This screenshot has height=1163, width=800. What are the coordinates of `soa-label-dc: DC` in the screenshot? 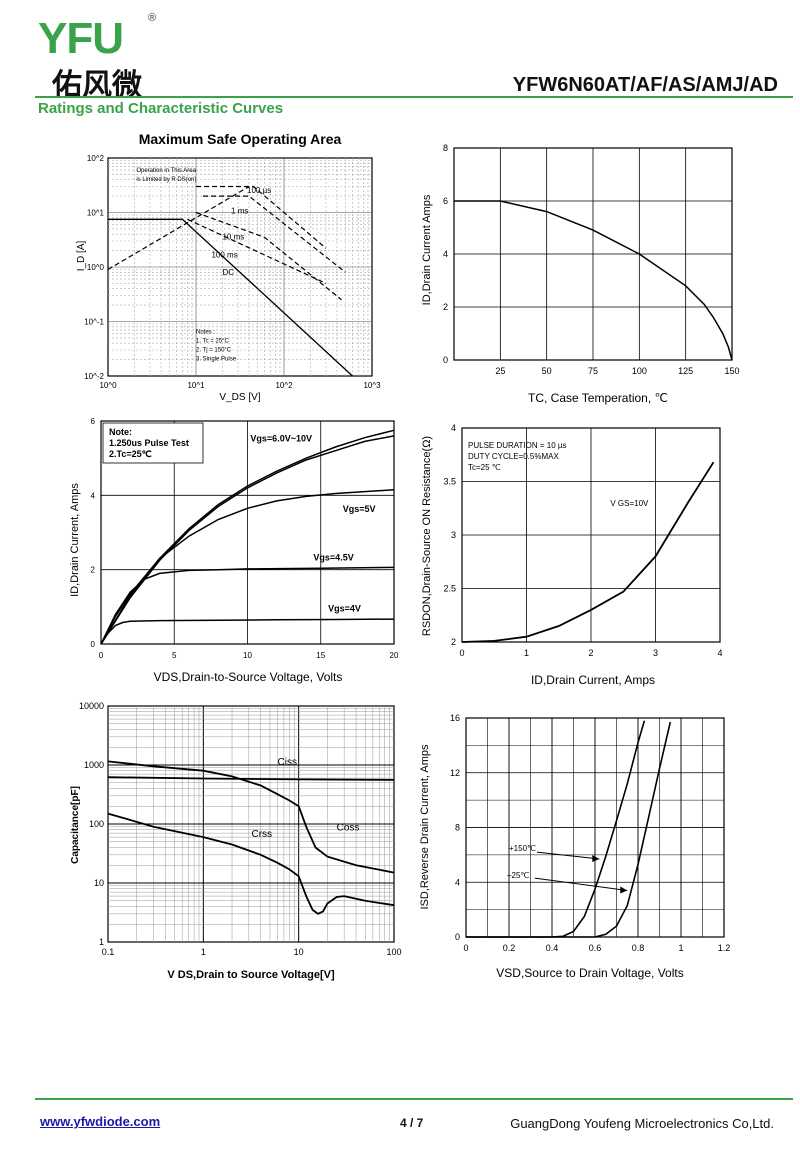 It's located at (228, 272).